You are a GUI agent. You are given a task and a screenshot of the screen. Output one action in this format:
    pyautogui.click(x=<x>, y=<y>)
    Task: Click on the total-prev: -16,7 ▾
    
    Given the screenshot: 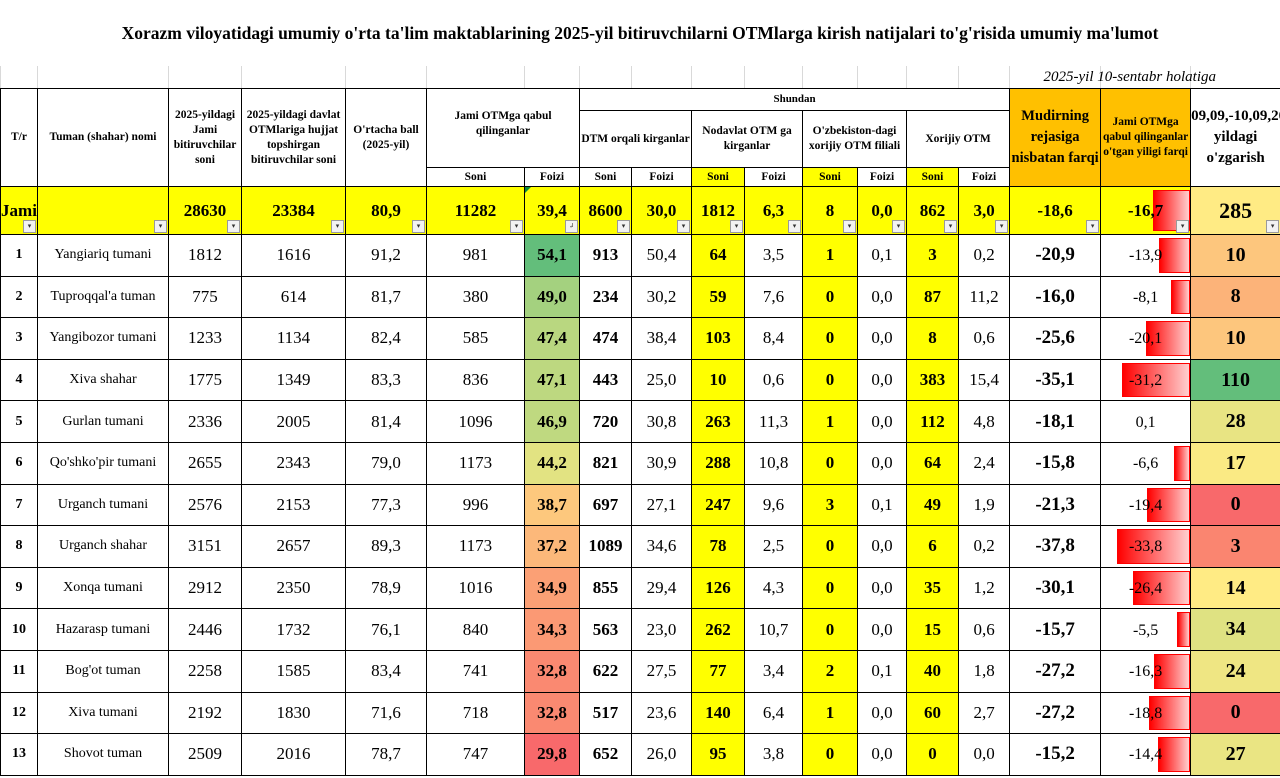 What is the action you would take?
    pyautogui.click(x=1146, y=210)
    